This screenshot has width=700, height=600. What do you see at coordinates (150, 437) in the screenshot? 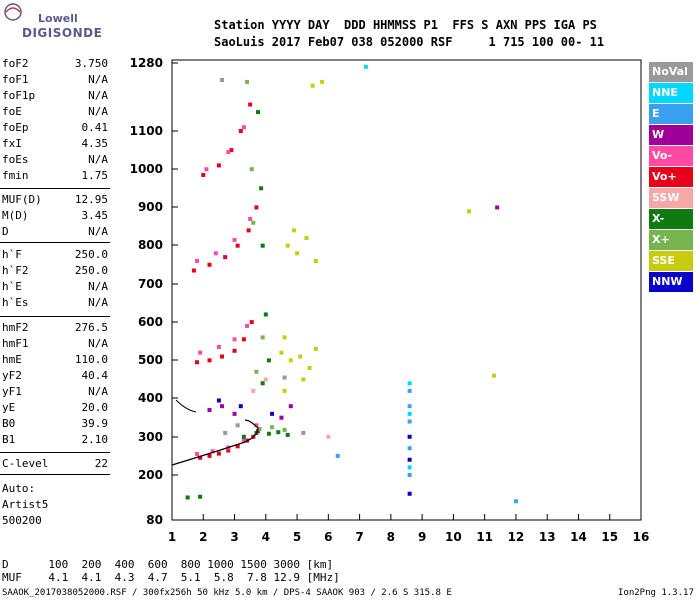
I see `y-tick-label: 300` at bounding box center [150, 437].